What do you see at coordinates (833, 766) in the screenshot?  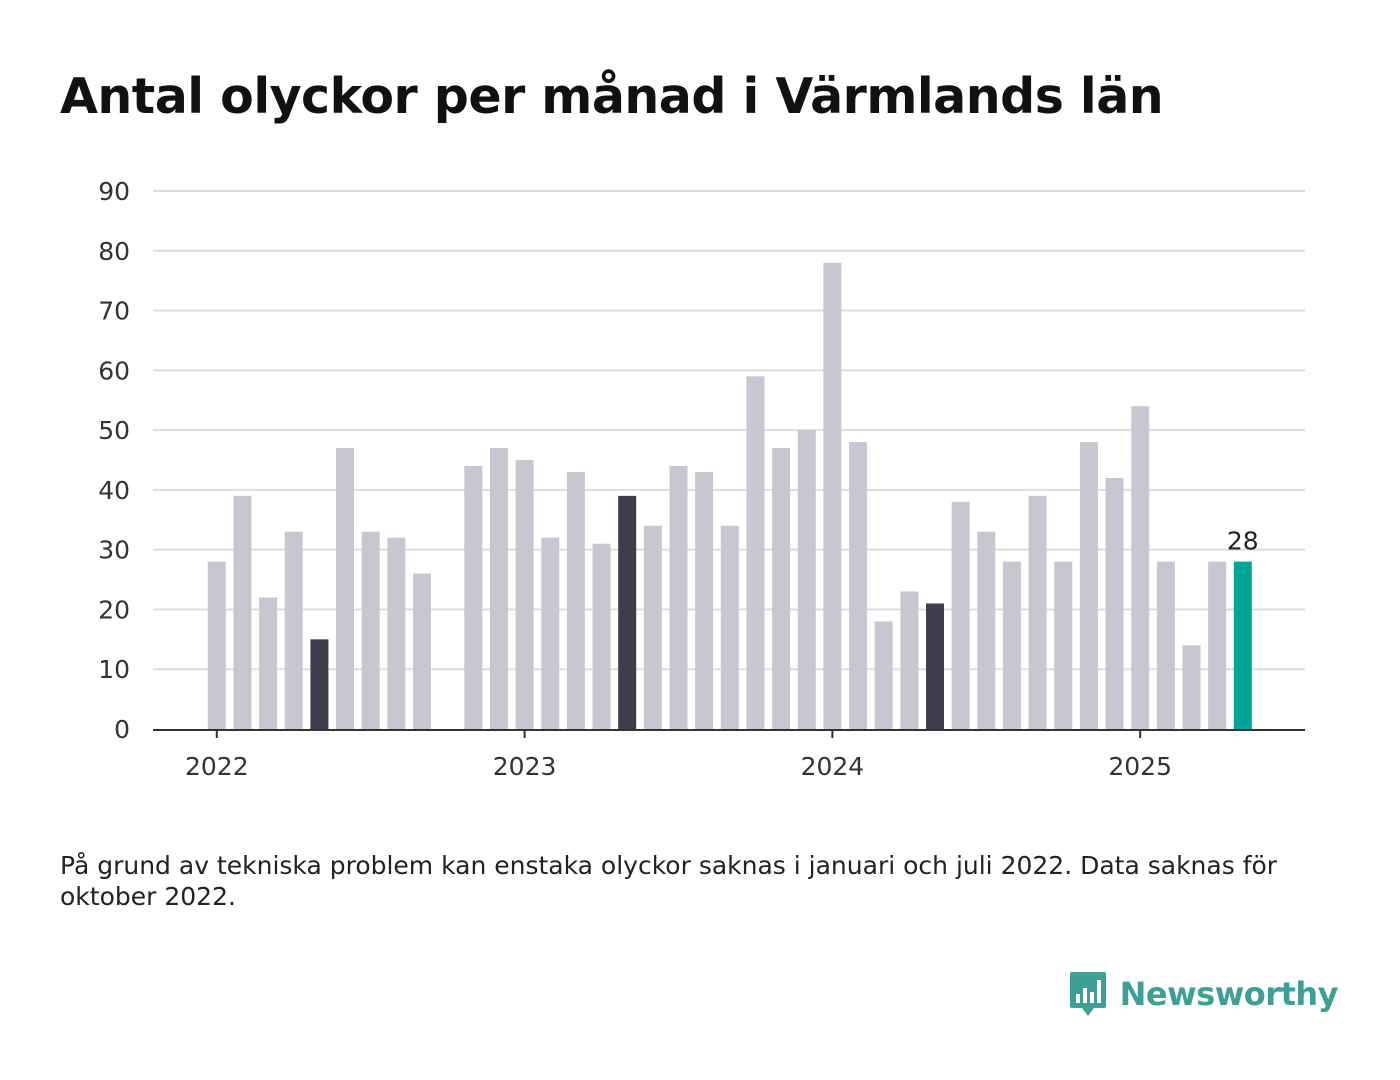 I see `x-tick-label: 2024` at bounding box center [833, 766].